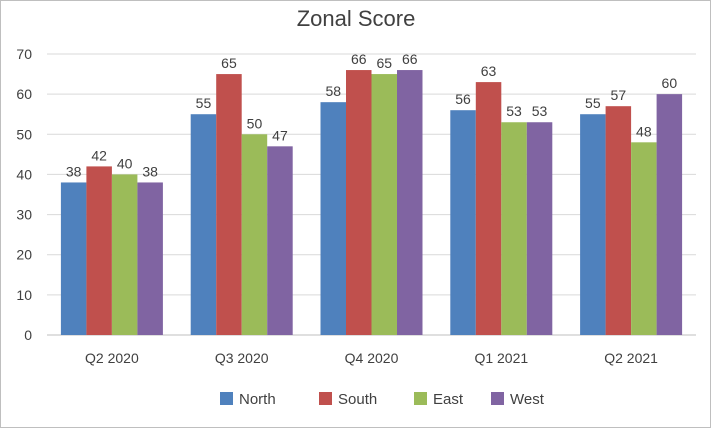 Image resolution: width=711 pixels, height=429 pixels. What do you see at coordinates (24, 255) in the screenshot?
I see `y-tick-label: 20` at bounding box center [24, 255].